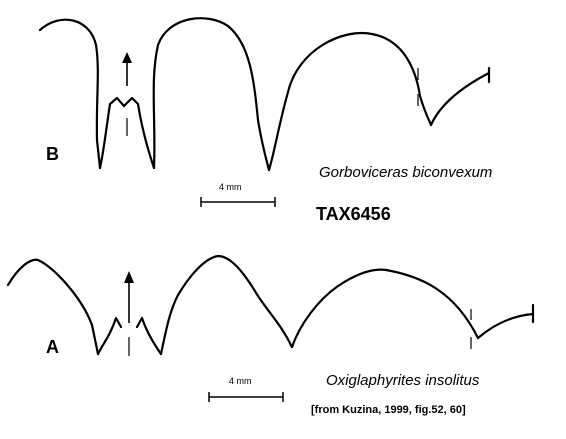  I want to click on panel-b-scale-label: 4 mm, so click(230, 187).